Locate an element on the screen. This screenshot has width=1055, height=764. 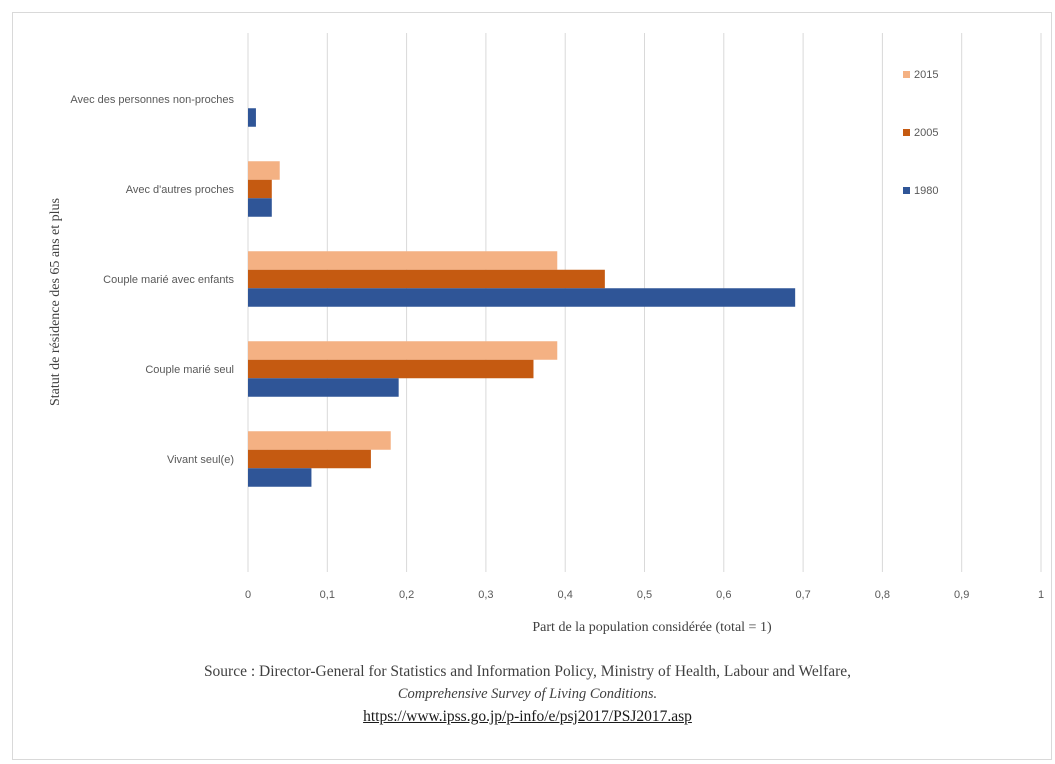
x-tick-label: 0 is located at coordinates (248, 595).